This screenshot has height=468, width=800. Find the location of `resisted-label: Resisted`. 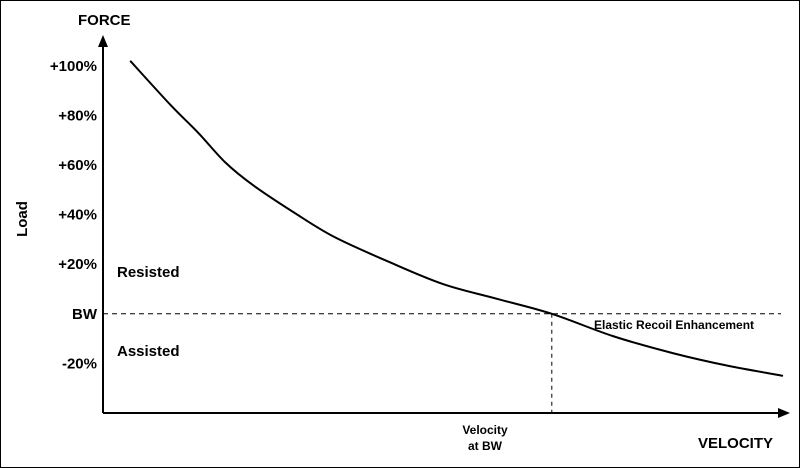

resisted-label: Resisted is located at coordinates (148, 272).